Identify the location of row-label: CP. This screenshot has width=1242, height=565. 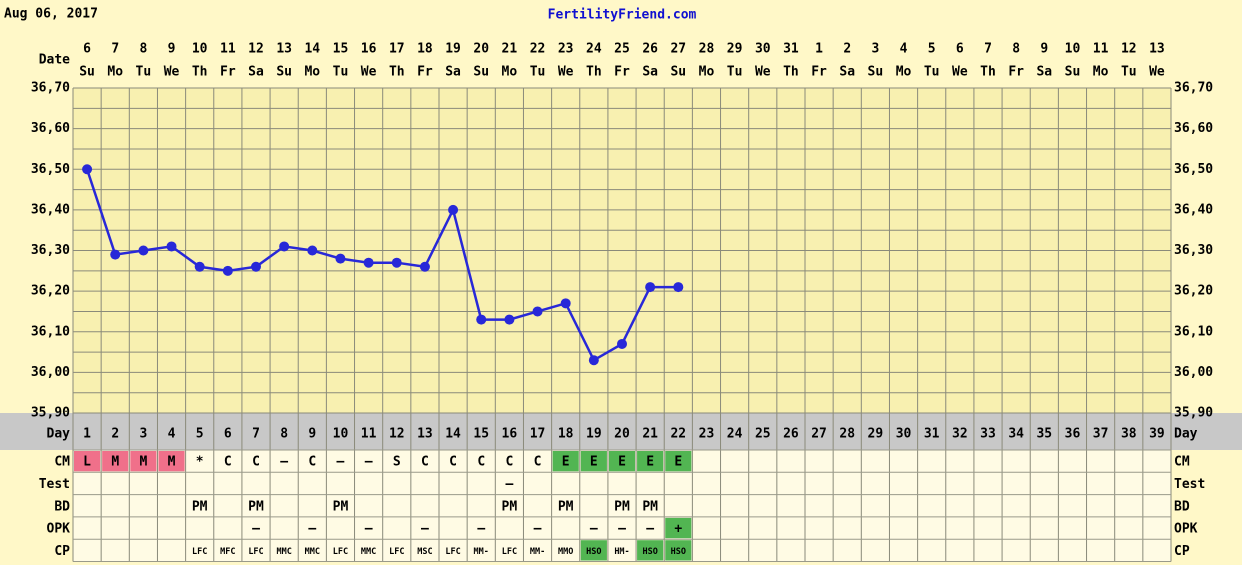
(62, 551).